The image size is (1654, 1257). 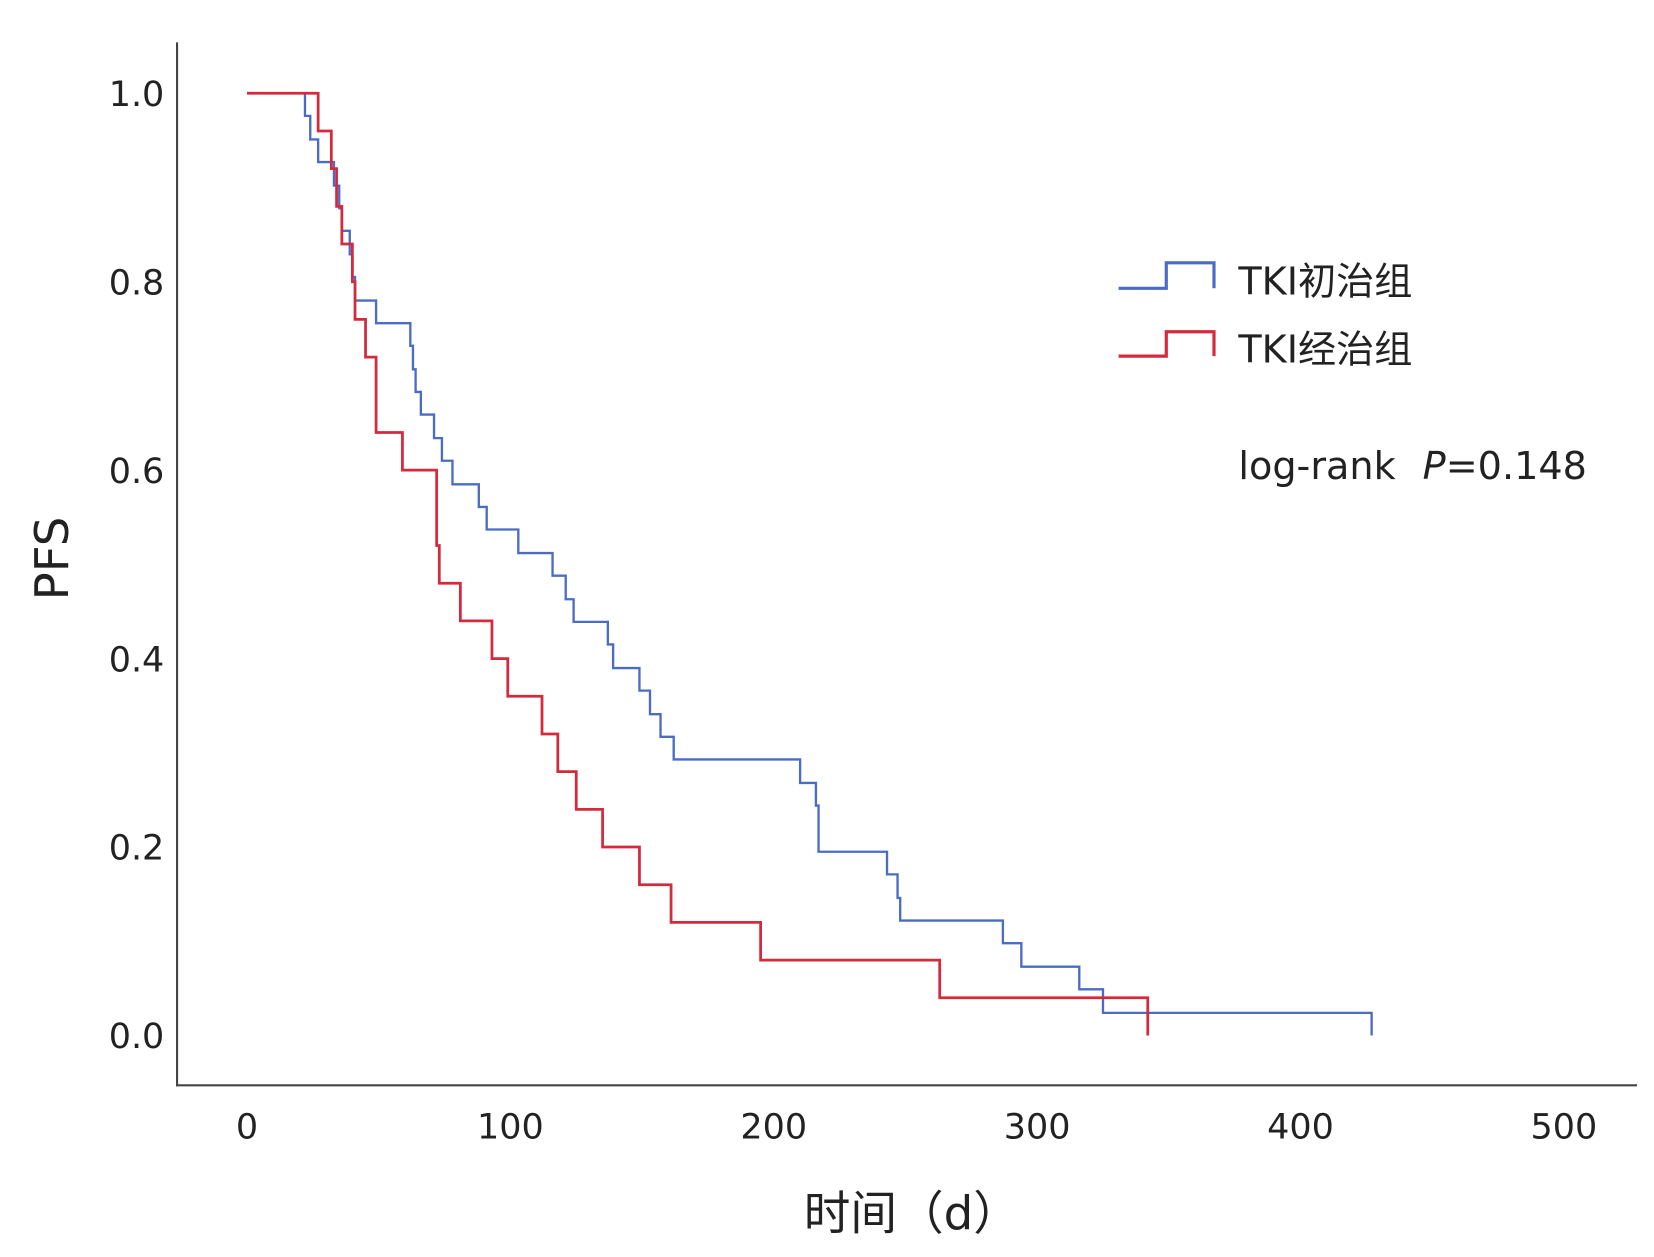 I want to click on x-tick-label: 100, so click(x=510, y=1127).